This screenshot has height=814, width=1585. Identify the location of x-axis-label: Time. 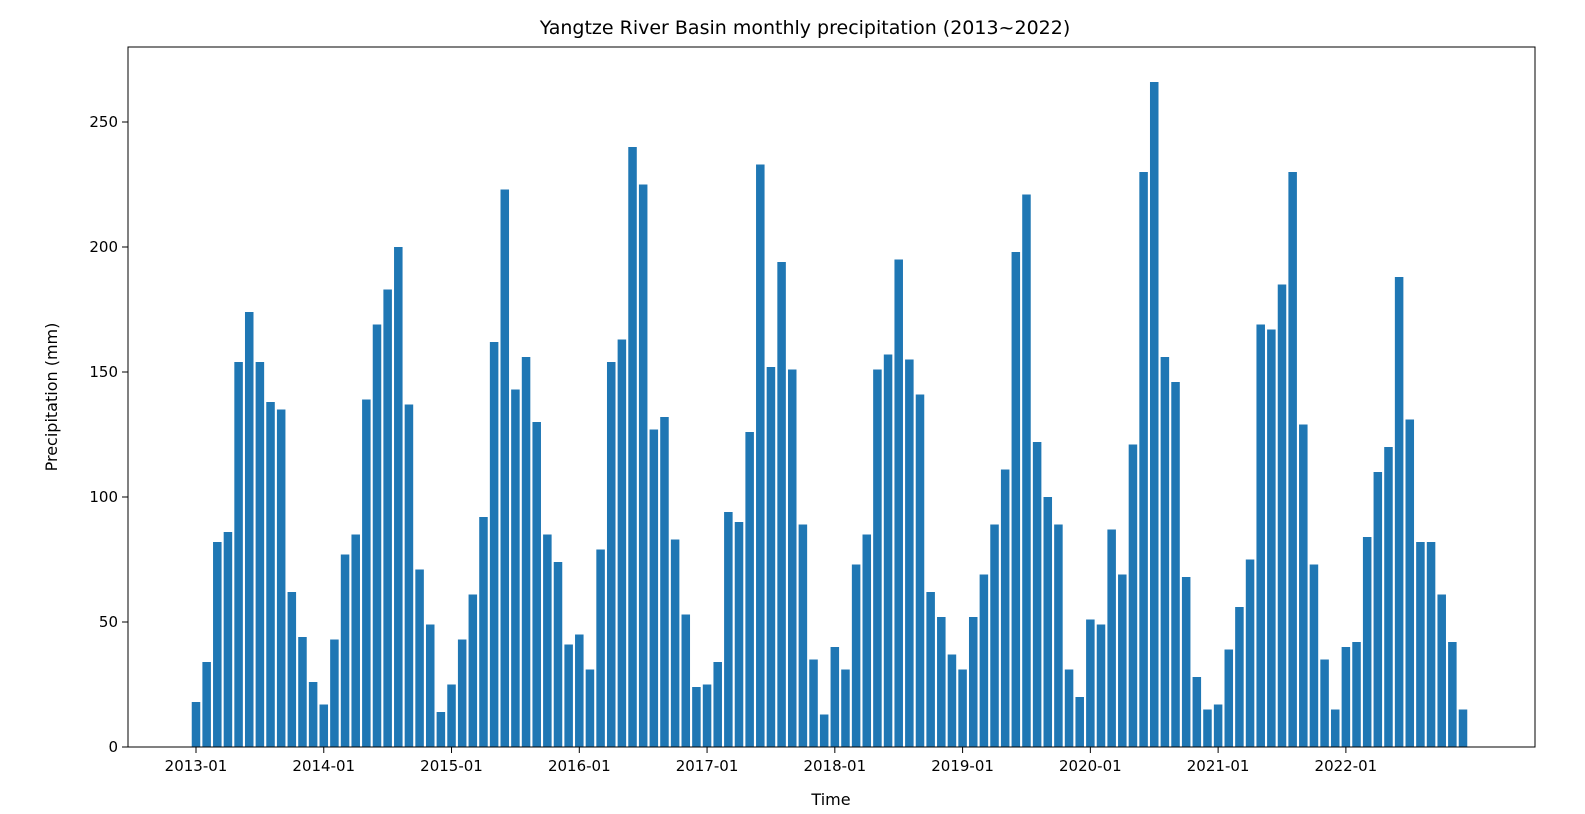
(830, 799).